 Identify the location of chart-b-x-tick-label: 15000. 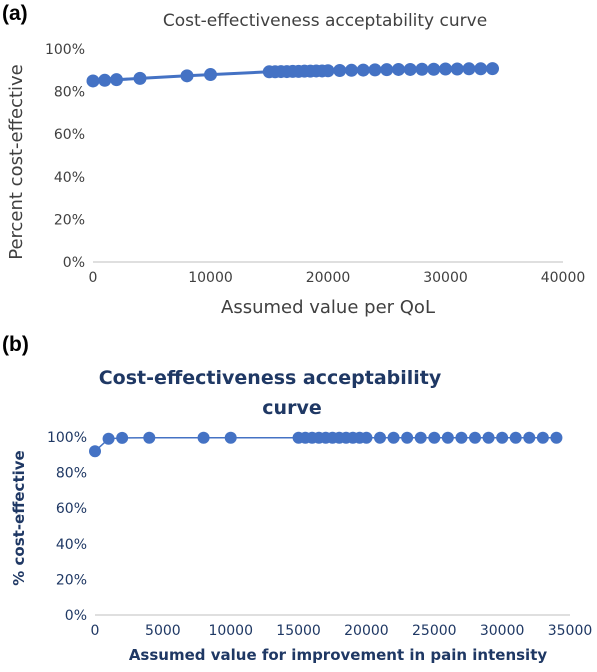
(298, 631).